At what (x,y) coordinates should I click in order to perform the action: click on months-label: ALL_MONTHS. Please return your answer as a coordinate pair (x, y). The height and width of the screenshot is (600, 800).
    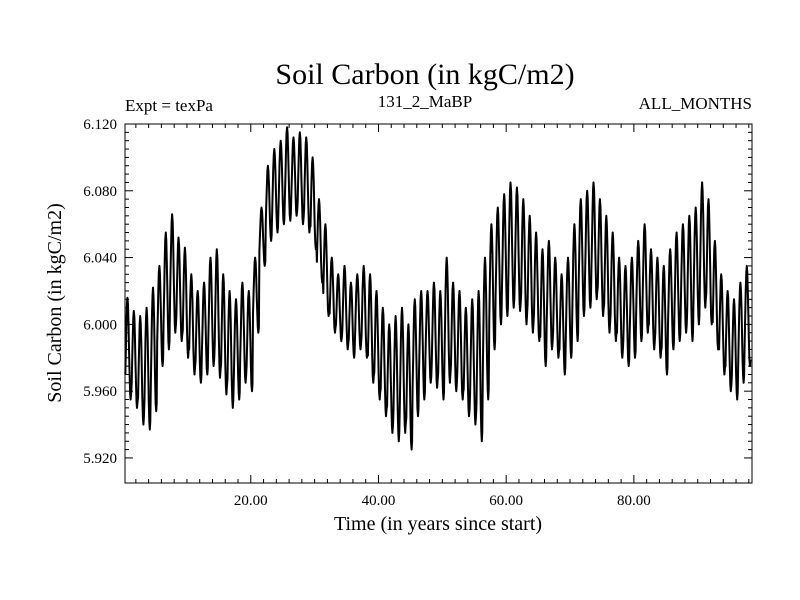
    Looking at the image, I should click on (695, 103).